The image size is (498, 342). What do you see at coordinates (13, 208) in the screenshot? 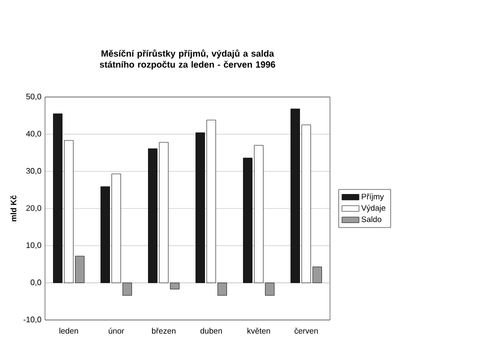
I see `y-axis-title: mld Kč` at bounding box center [13, 208].